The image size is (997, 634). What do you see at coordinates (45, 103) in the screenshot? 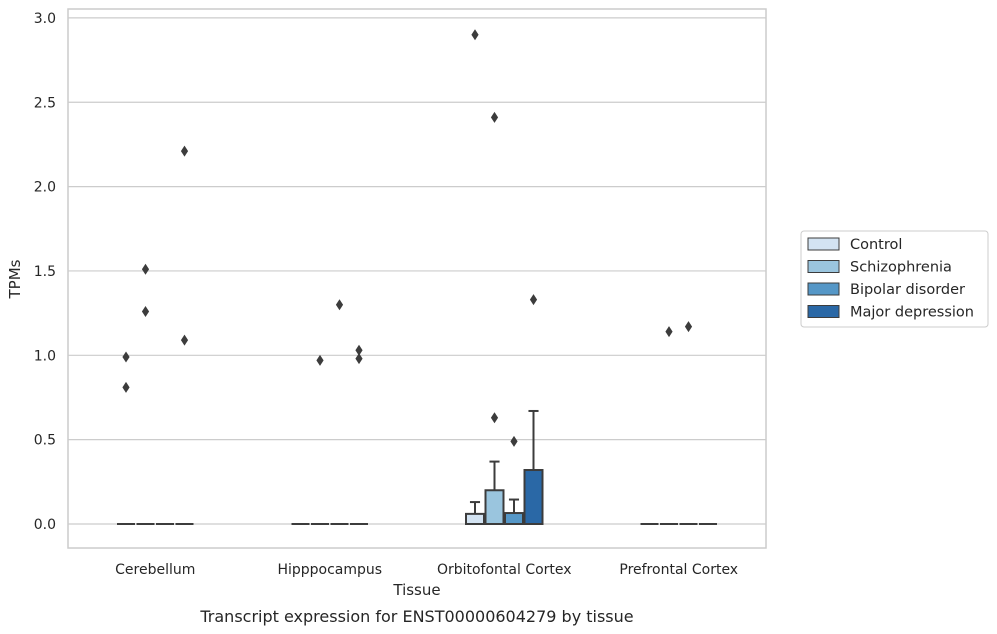
I see `y-tick-label: 2.5` at bounding box center [45, 103].